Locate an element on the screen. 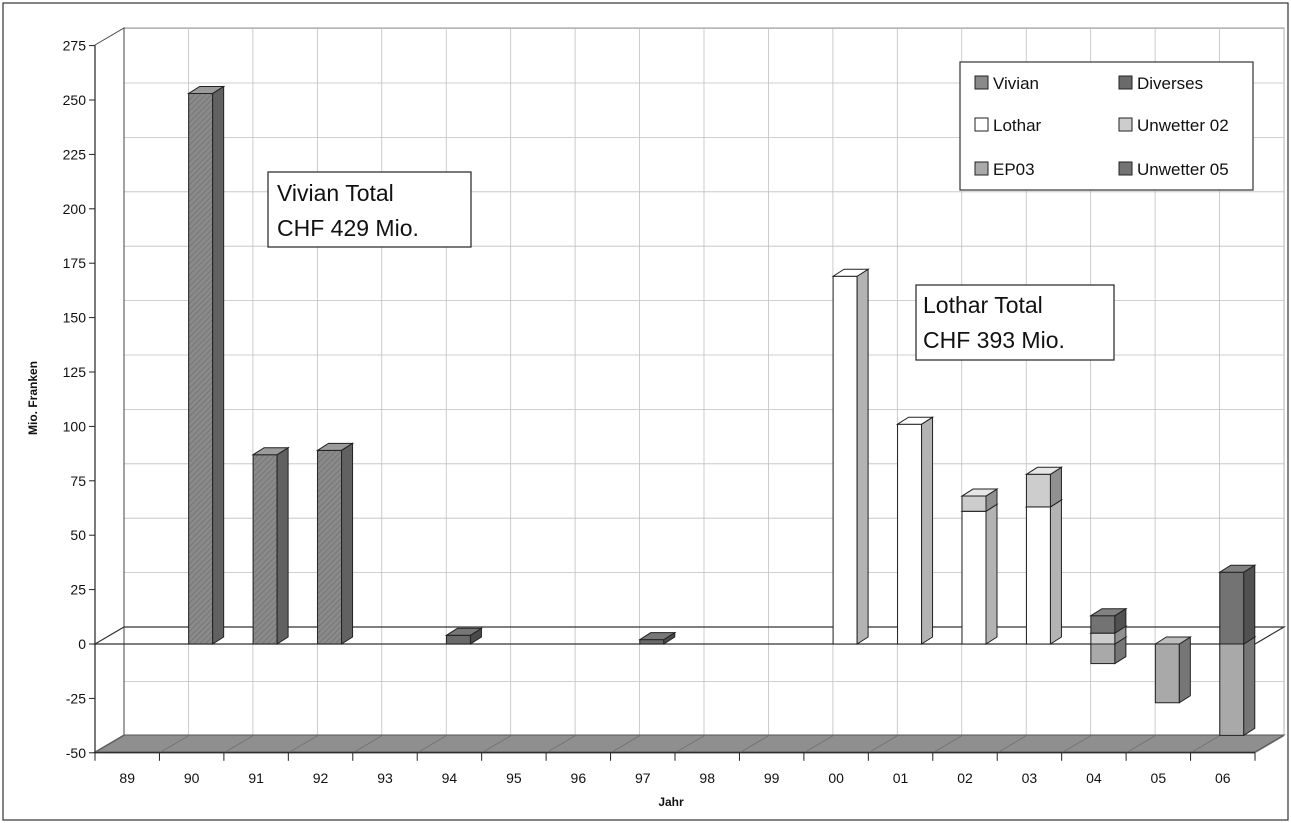 The height and width of the screenshot is (823, 1291). legend-item-unwetter-05: Unwetter 05 is located at coordinates (1173, 169).